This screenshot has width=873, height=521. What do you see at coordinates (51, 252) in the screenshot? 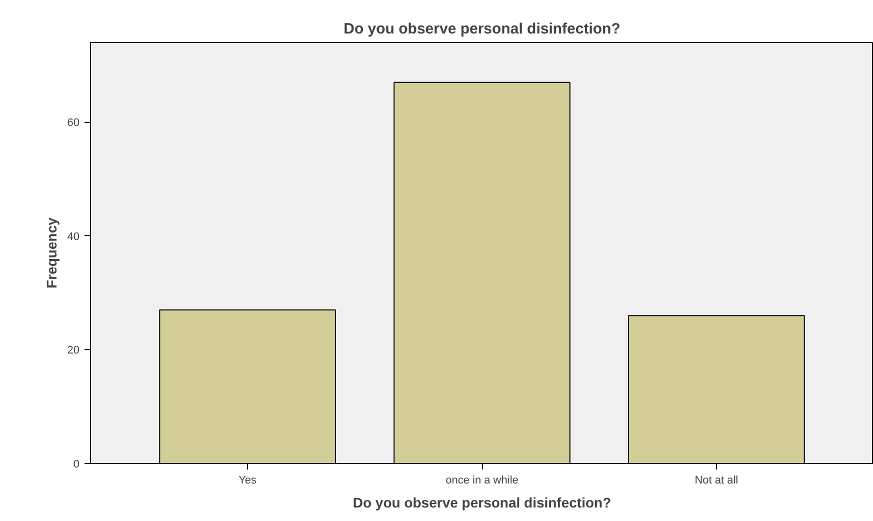
I see `y-axis-title: Frequency` at bounding box center [51, 252].